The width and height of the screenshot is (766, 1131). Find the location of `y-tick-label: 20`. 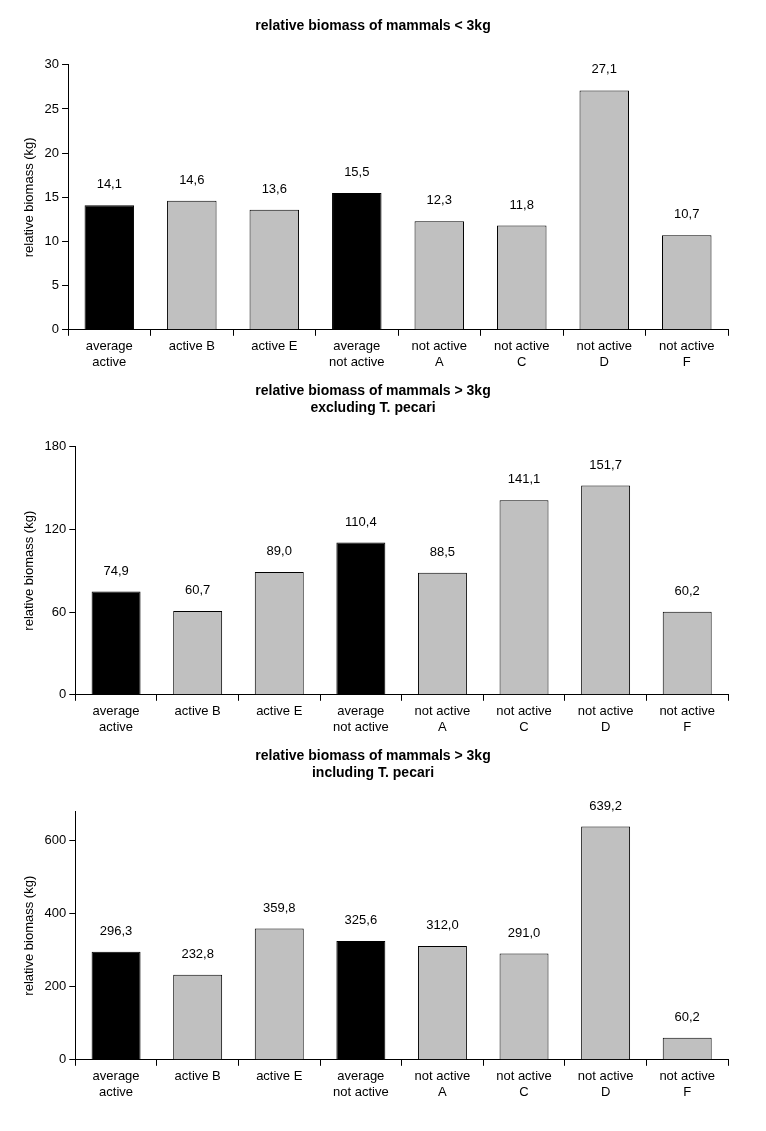

y-tick-label: 20 is located at coordinates (52, 152).